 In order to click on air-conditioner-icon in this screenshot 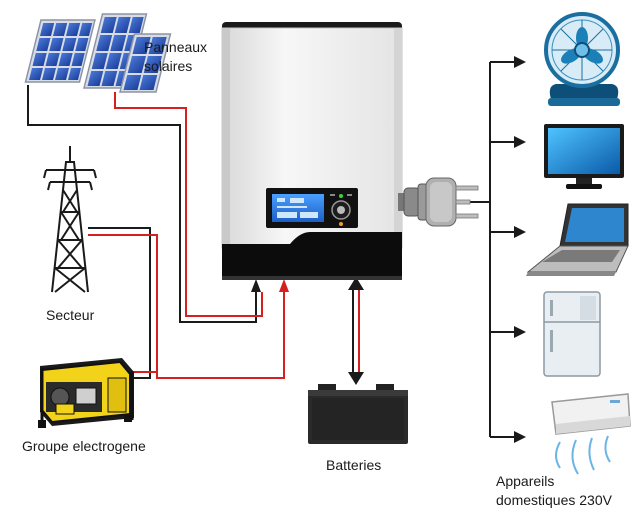, I will do `click(591, 434)`.